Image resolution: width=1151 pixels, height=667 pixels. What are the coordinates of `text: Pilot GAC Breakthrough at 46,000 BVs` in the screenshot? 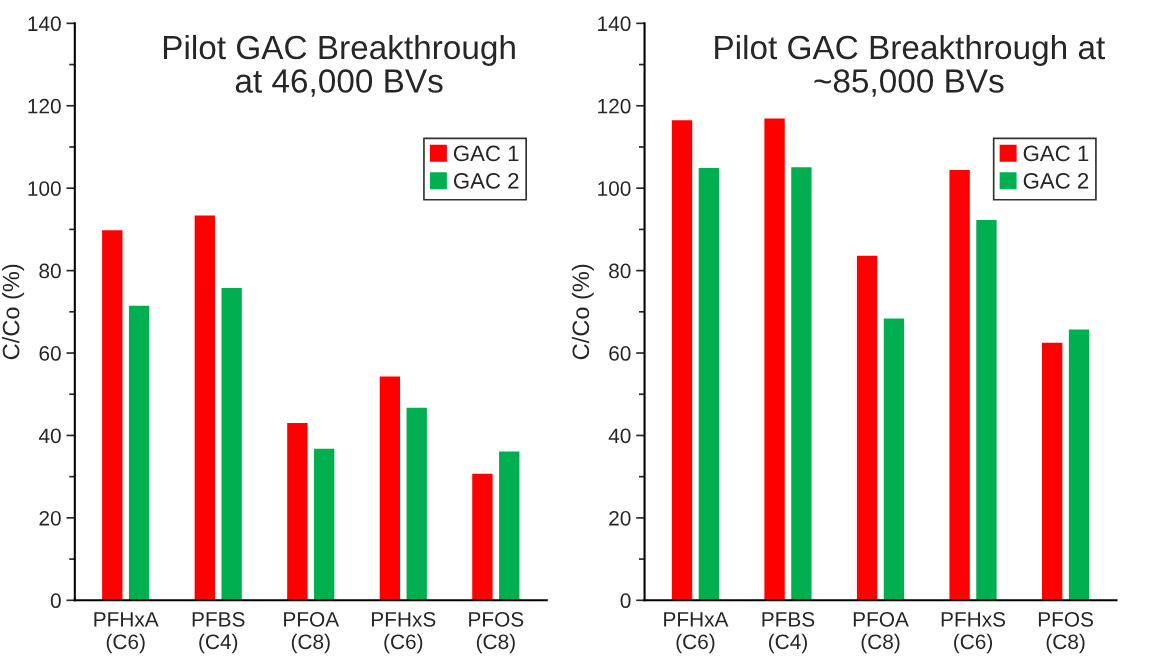 It's located at (339, 65).